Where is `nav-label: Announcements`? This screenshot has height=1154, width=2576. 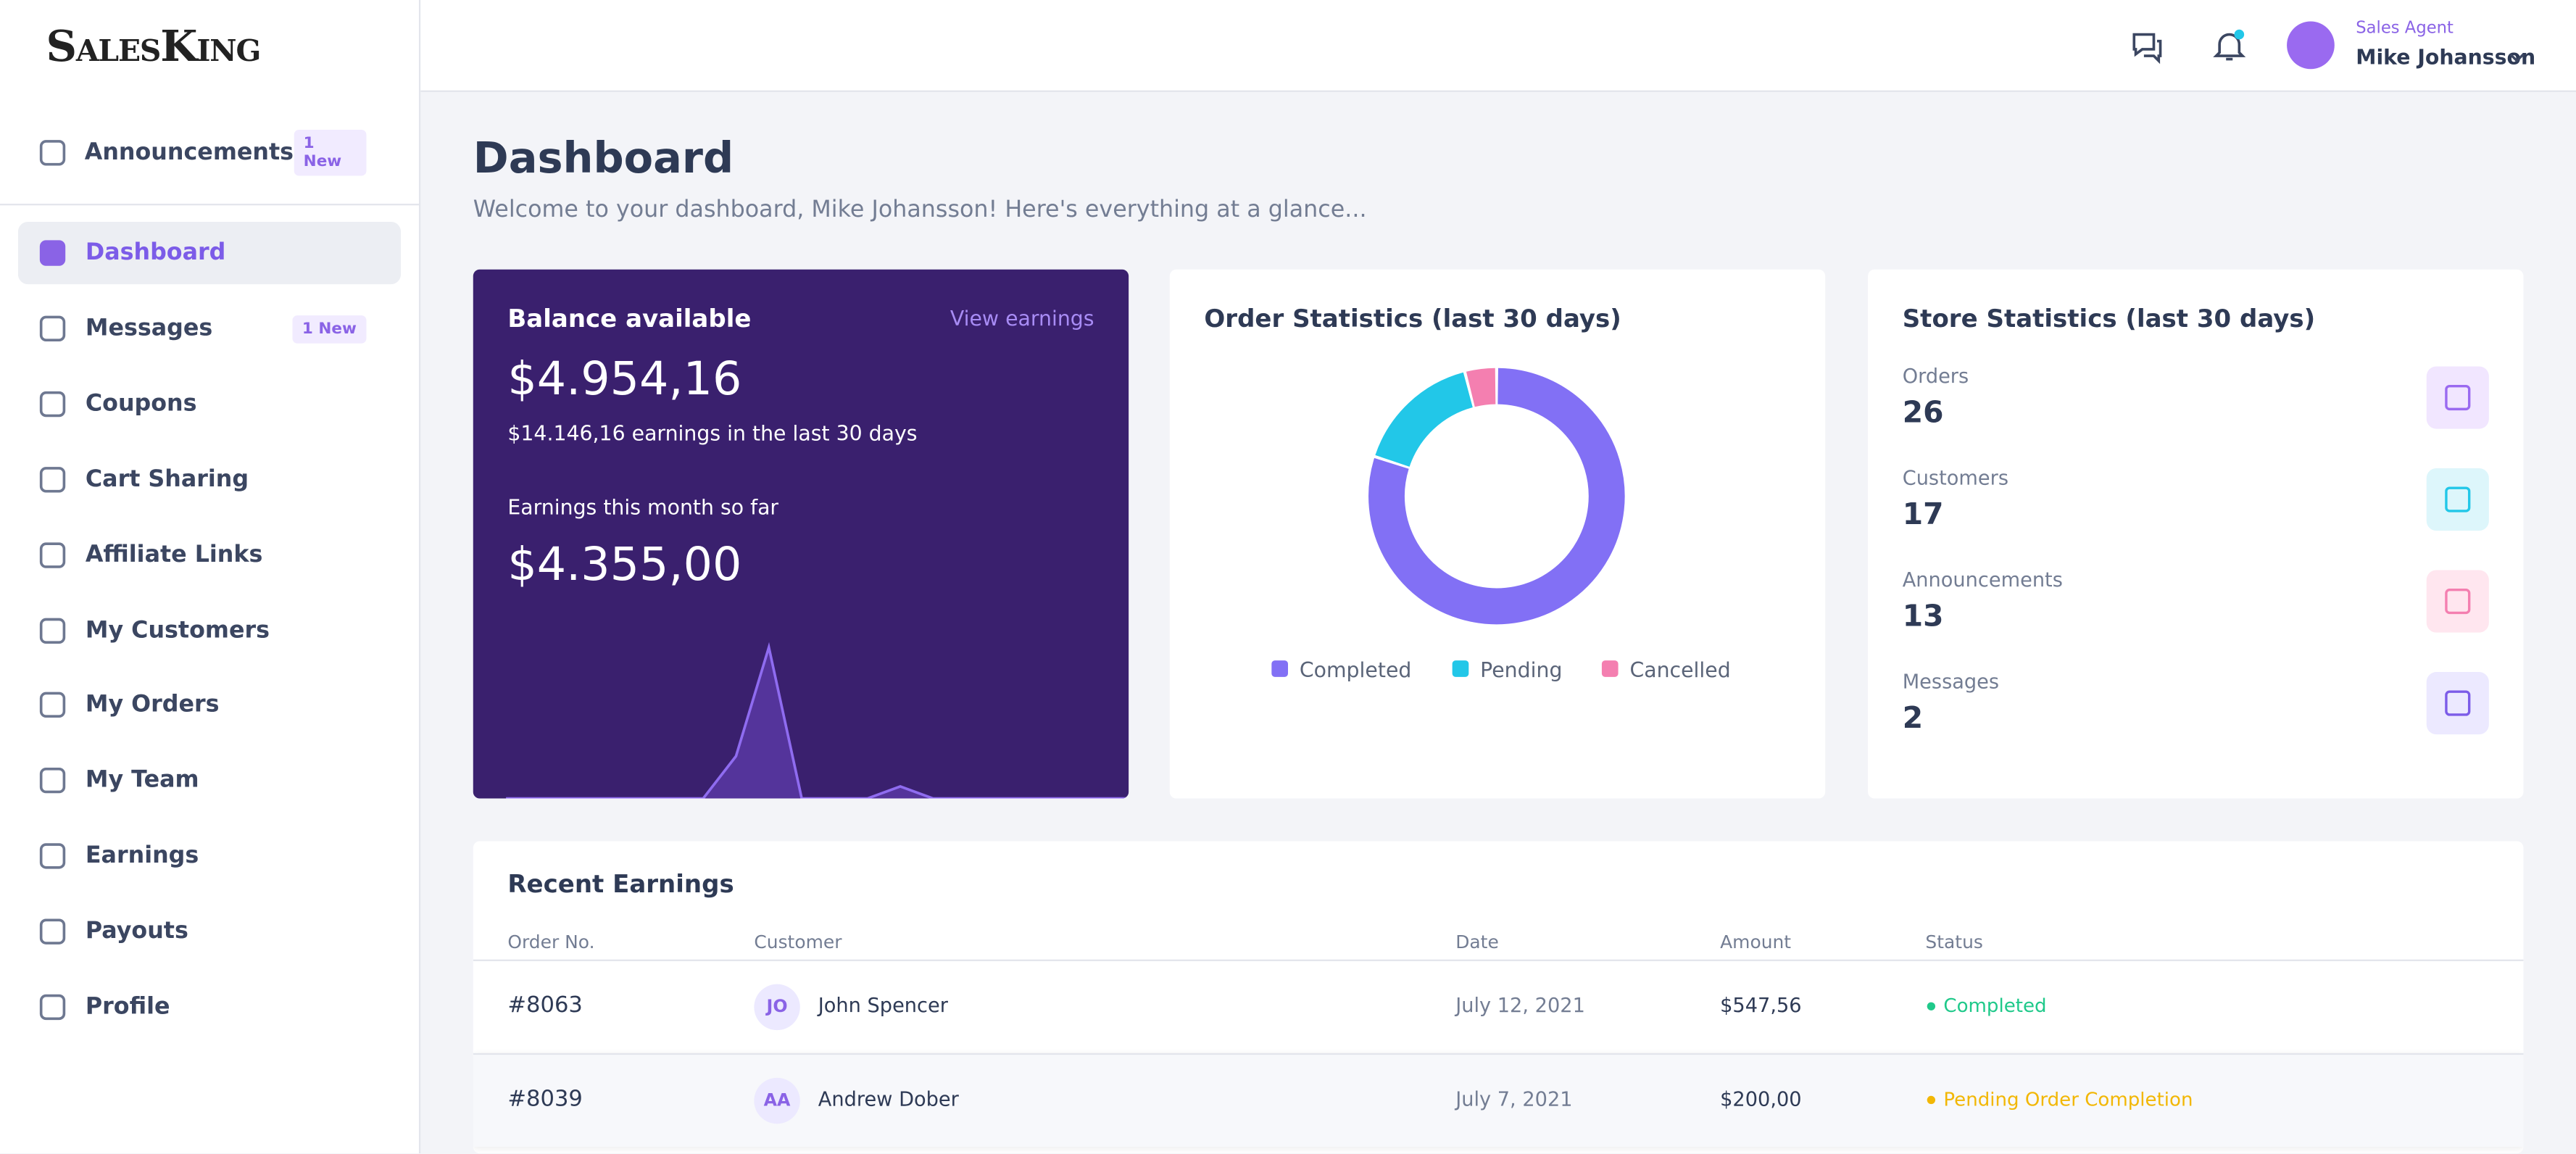
nav-label: Announcements is located at coordinates (189, 152).